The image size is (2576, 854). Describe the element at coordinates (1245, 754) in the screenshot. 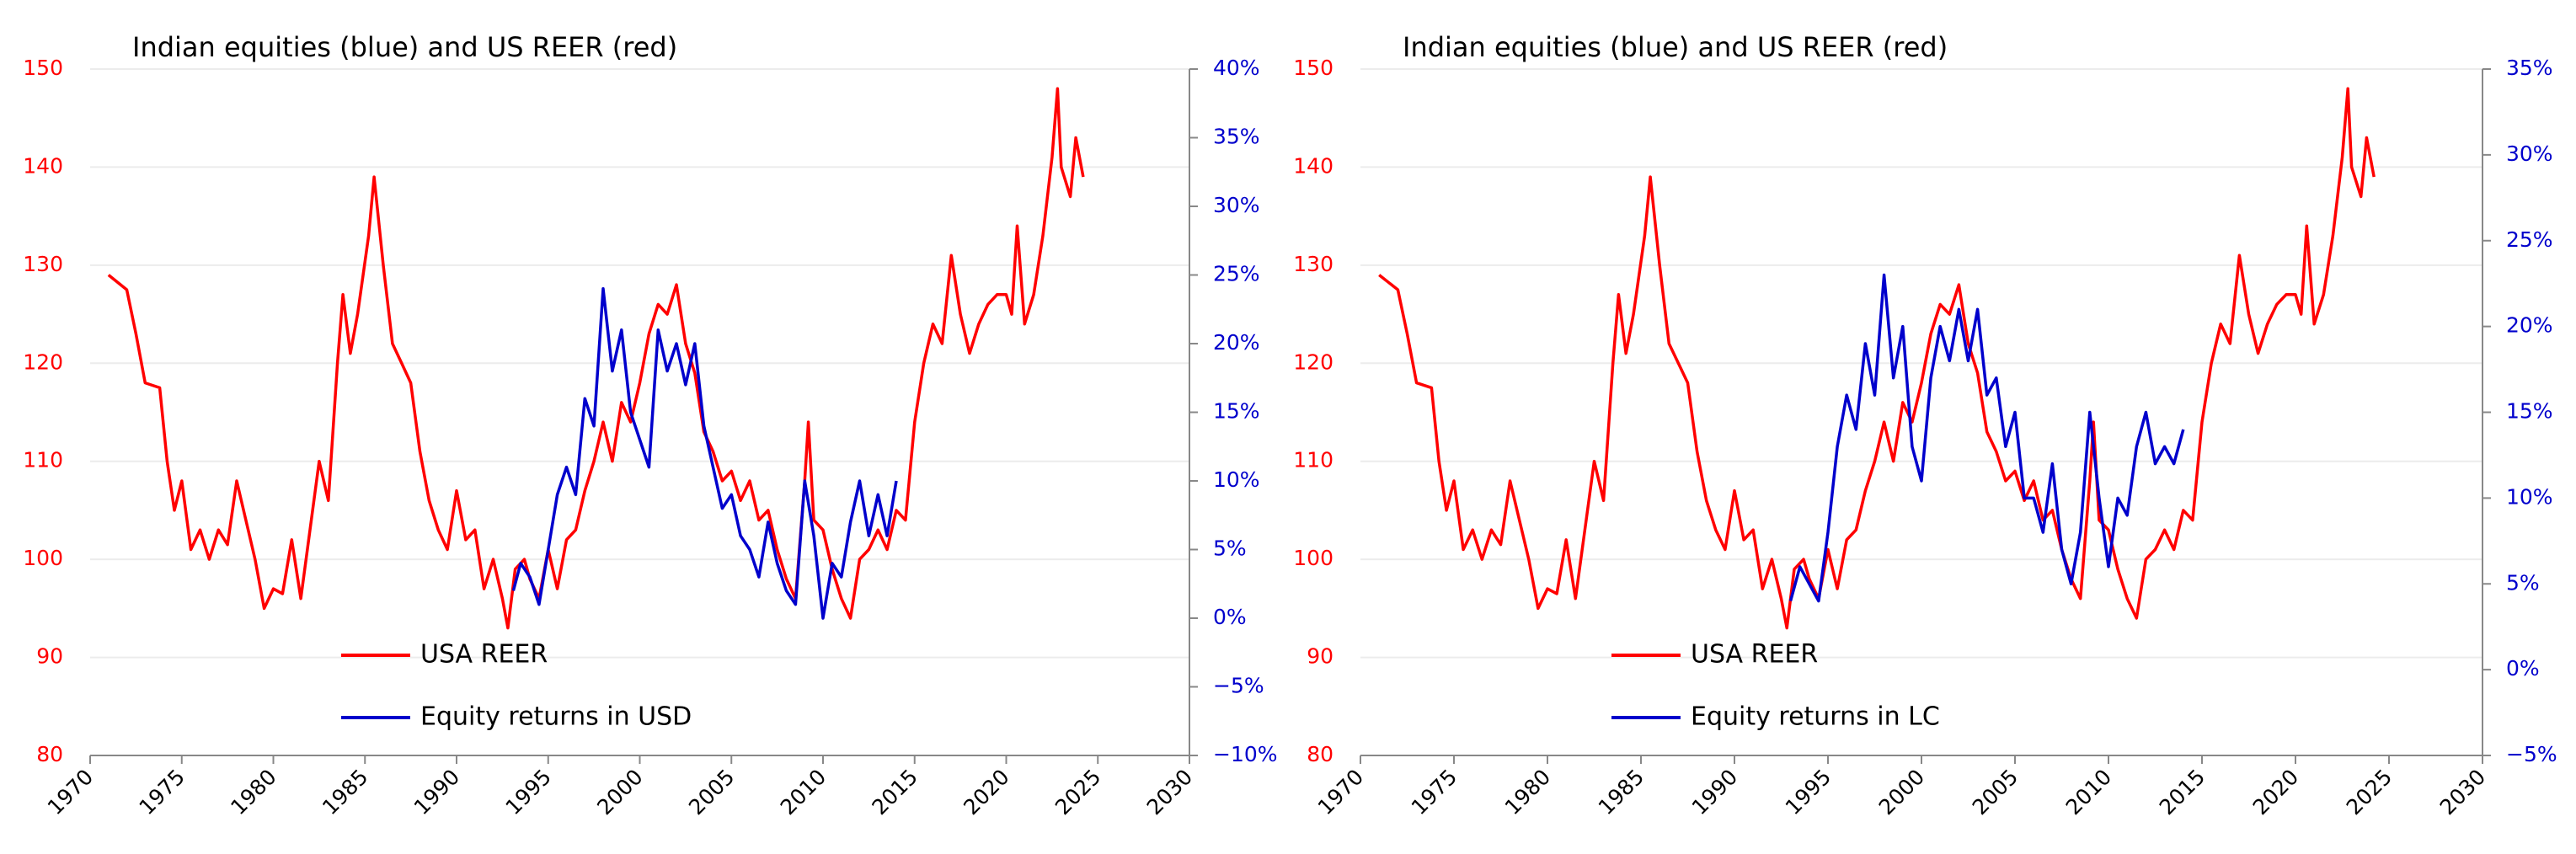

I see `y2-tick-label: −10%` at that location.